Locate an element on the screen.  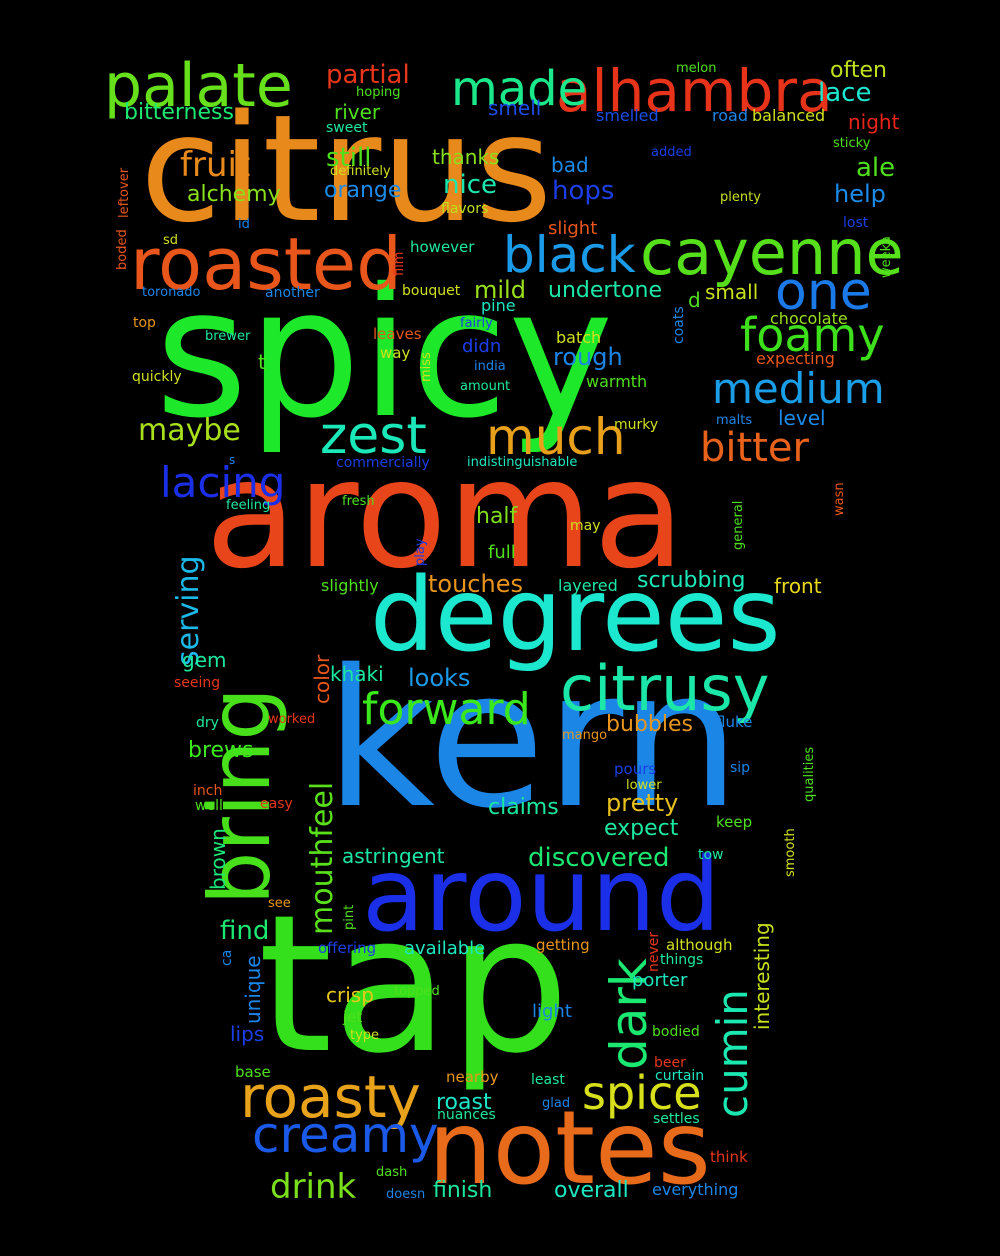
word: brewer is located at coordinates (228, 336).